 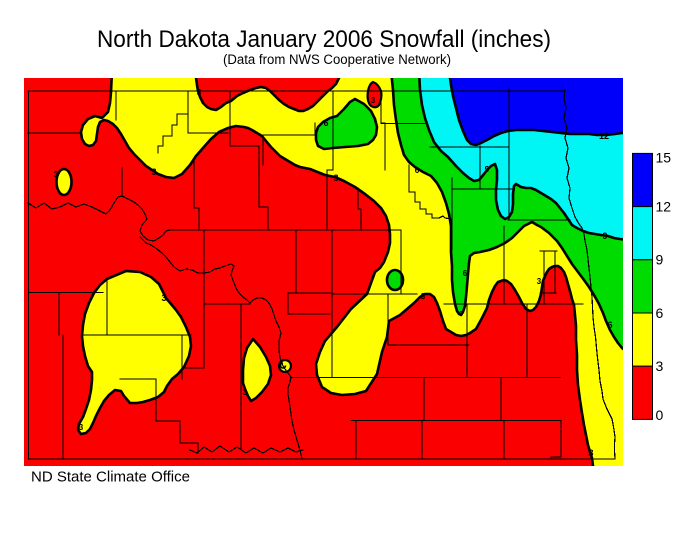 I want to click on svg-text: 0, so click(x=660, y=415).